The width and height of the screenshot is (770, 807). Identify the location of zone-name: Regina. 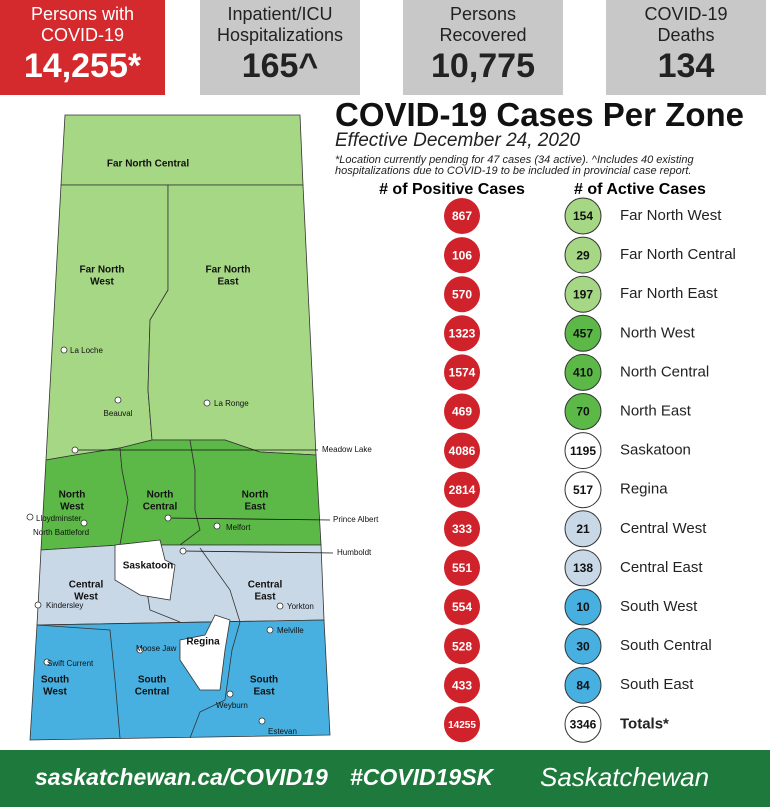
(644, 489).